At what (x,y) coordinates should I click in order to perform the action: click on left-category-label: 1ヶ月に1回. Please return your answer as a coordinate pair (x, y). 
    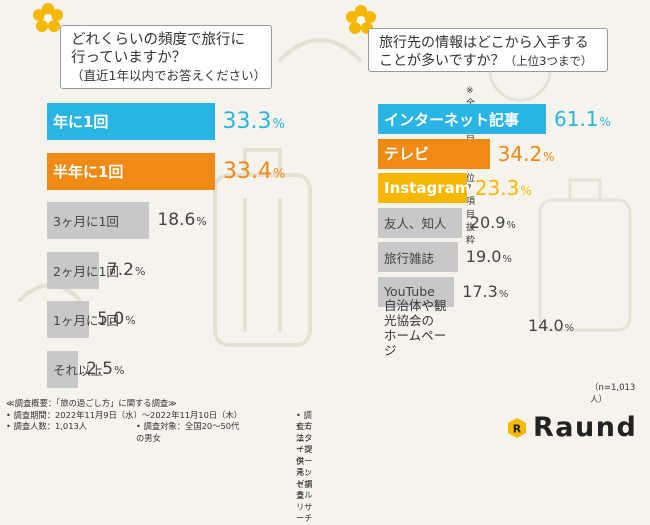
    Looking at the image, I should click on (86, 320).